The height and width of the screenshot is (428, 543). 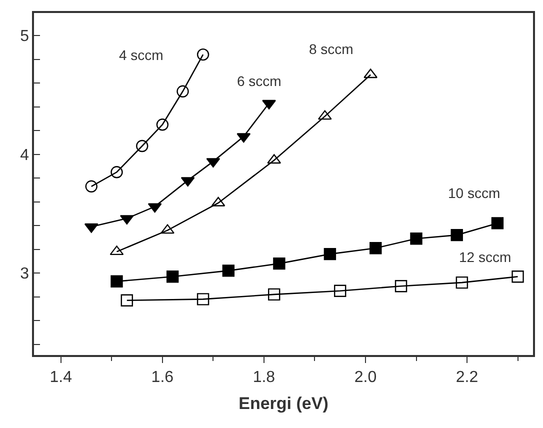 I want to click on x-tick-label: 2.0, so click(x=365, y=377).